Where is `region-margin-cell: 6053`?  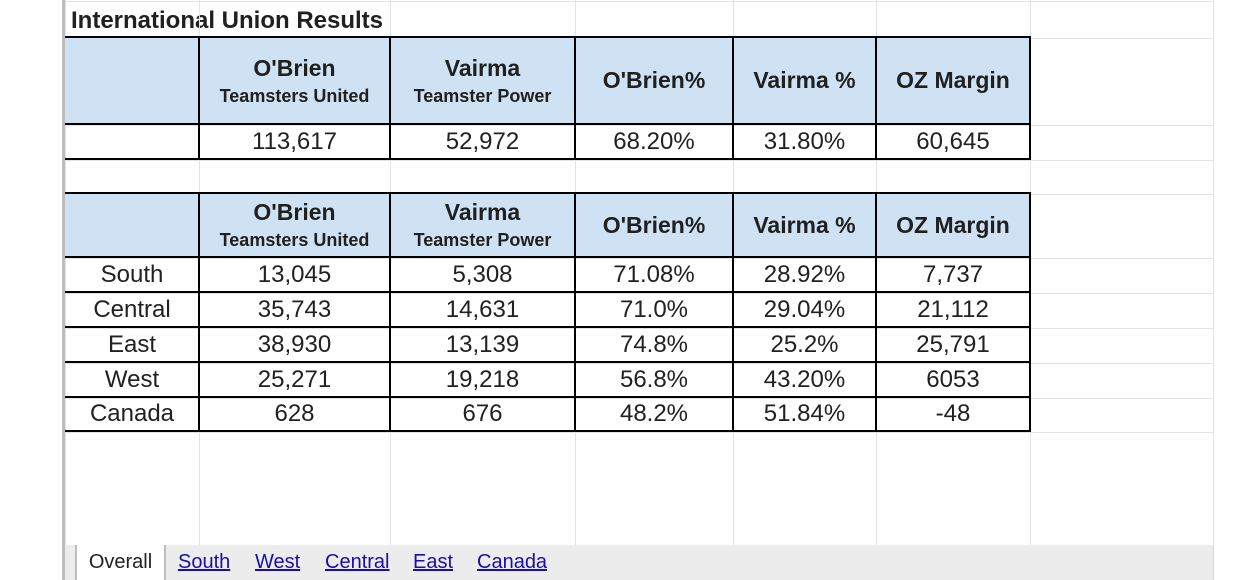 region-margin-cell: 6053 is located at coordinates (953, 379).